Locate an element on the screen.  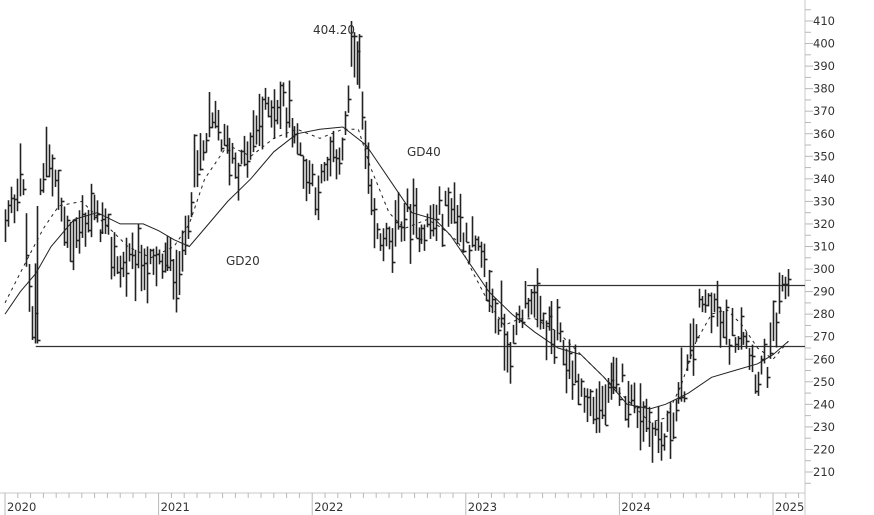
y-tick-label: 330 is located at coordinates (824, 201).